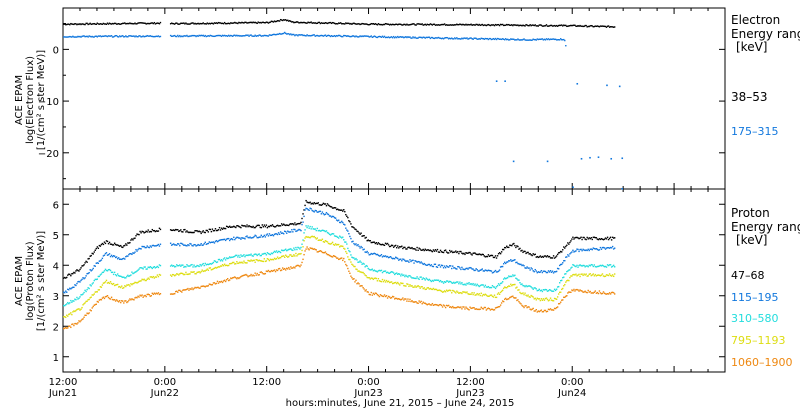  I want to click on electron-outlier-point, so click(619, 86).